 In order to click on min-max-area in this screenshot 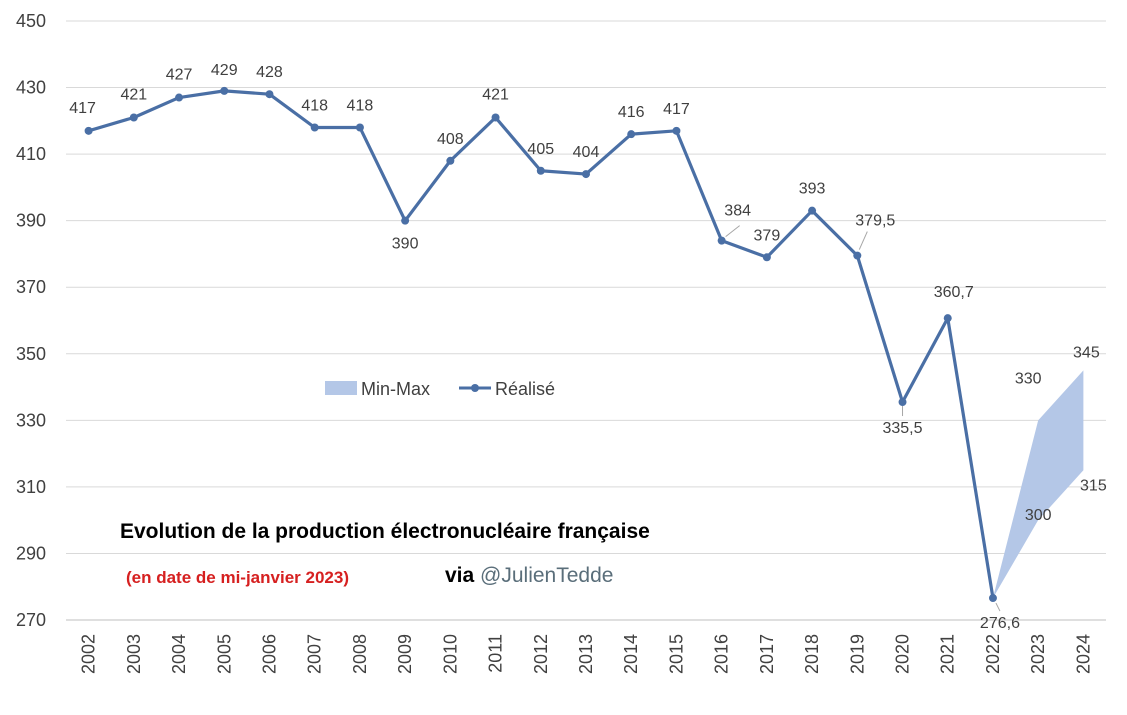, I will do `click(1038, 484)`.